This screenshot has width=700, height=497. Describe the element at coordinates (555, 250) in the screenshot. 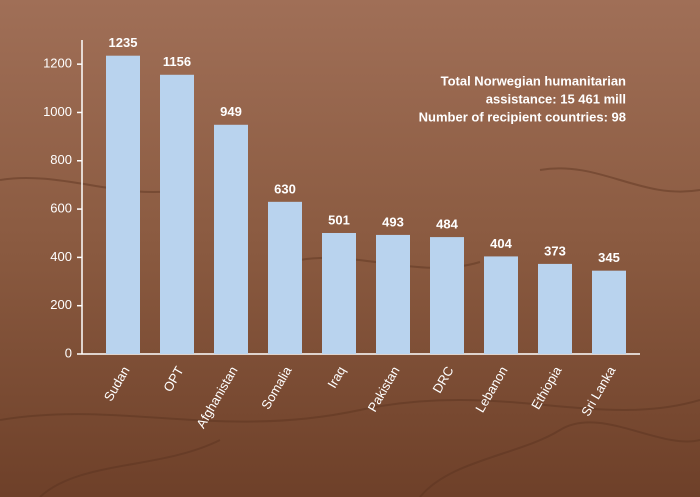

I see `value-label: 373` at that location.